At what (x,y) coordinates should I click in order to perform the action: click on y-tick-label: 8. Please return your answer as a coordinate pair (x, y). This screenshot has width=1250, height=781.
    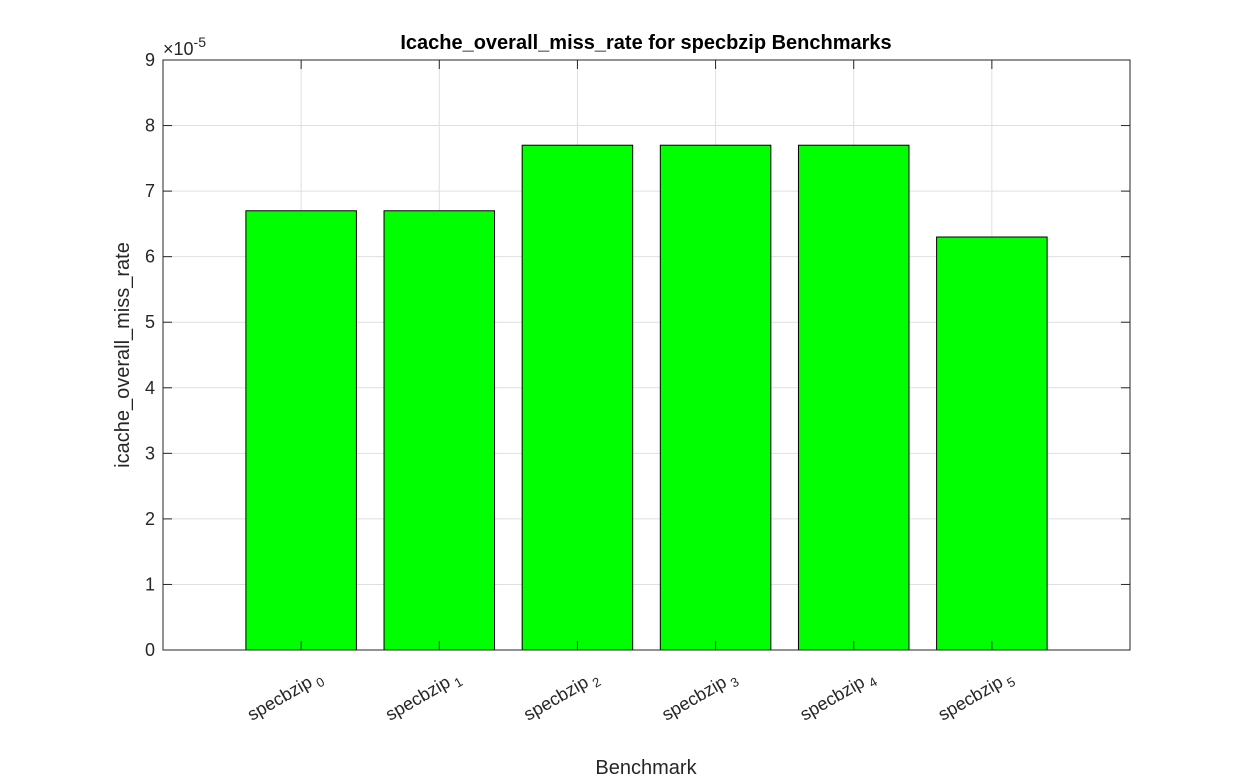
    Looking at the image, I should click on (150, 126).